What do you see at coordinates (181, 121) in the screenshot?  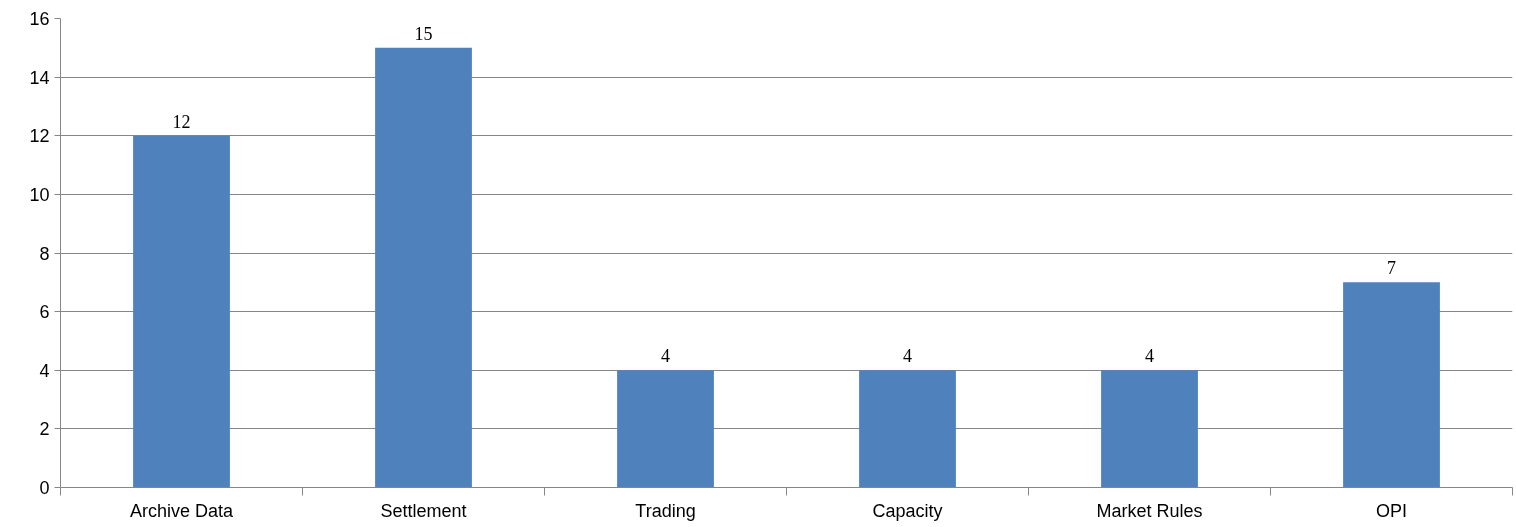 I see `data-label: 12` at bounding box center [181, 121].